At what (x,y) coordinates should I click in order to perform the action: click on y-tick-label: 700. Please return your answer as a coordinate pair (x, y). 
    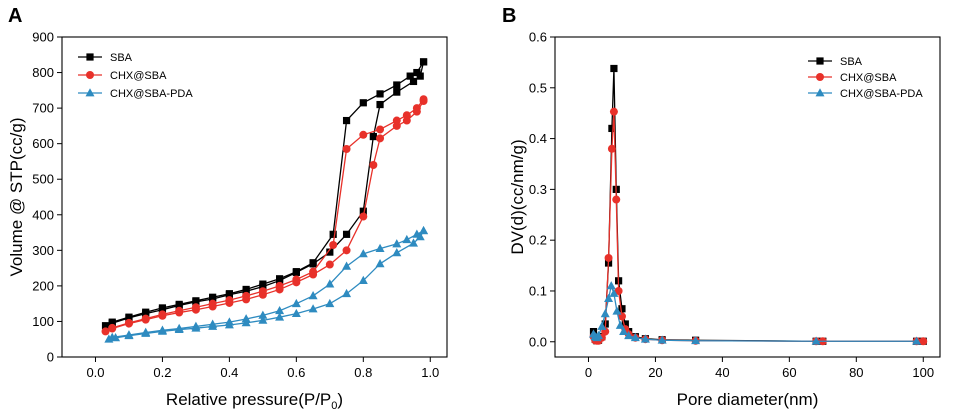
    Looking at the image, I should click on (43, 108).